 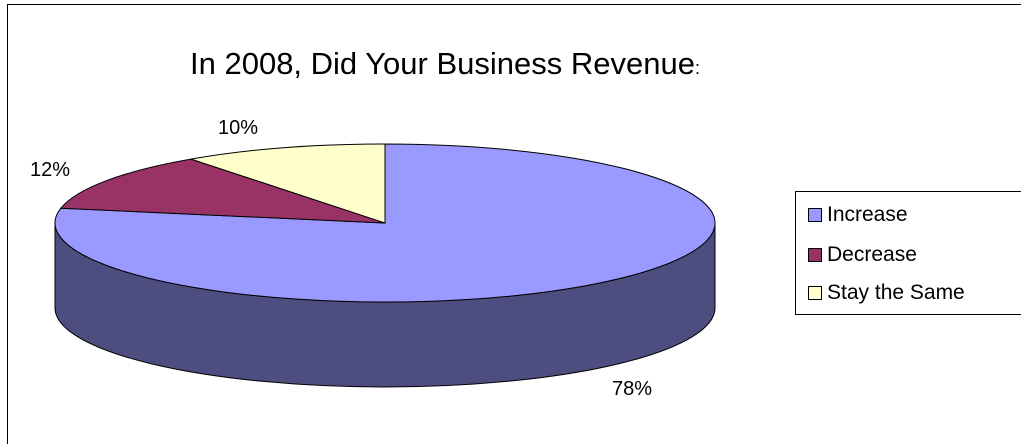 I want to click on pie-slice-stay-the-same, so click(x=288, y=183).